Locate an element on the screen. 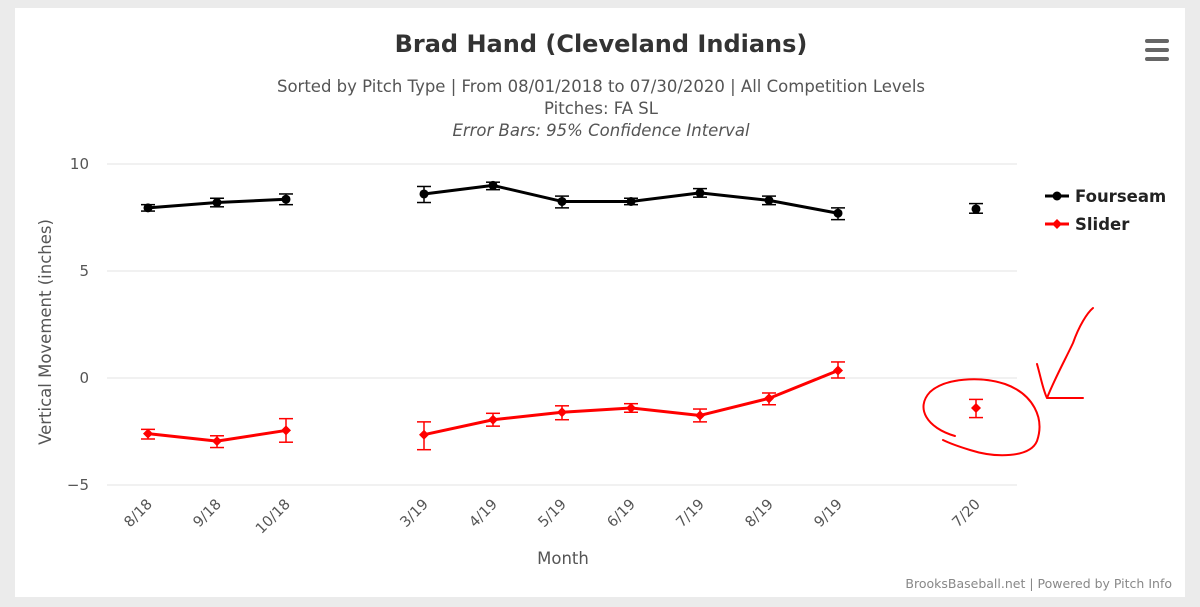  legend-marker-fourseam is located at coordinates (1057, 196).